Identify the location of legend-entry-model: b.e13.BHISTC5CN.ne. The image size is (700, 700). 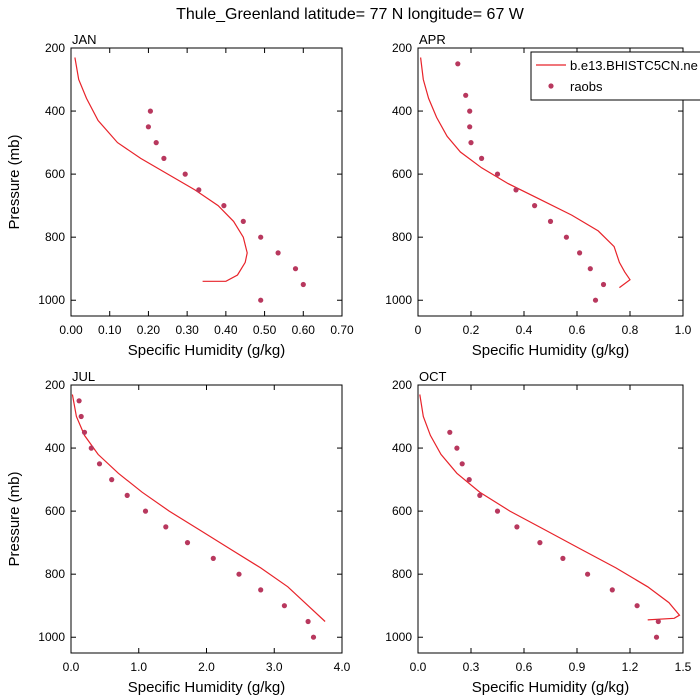
(634, 65).